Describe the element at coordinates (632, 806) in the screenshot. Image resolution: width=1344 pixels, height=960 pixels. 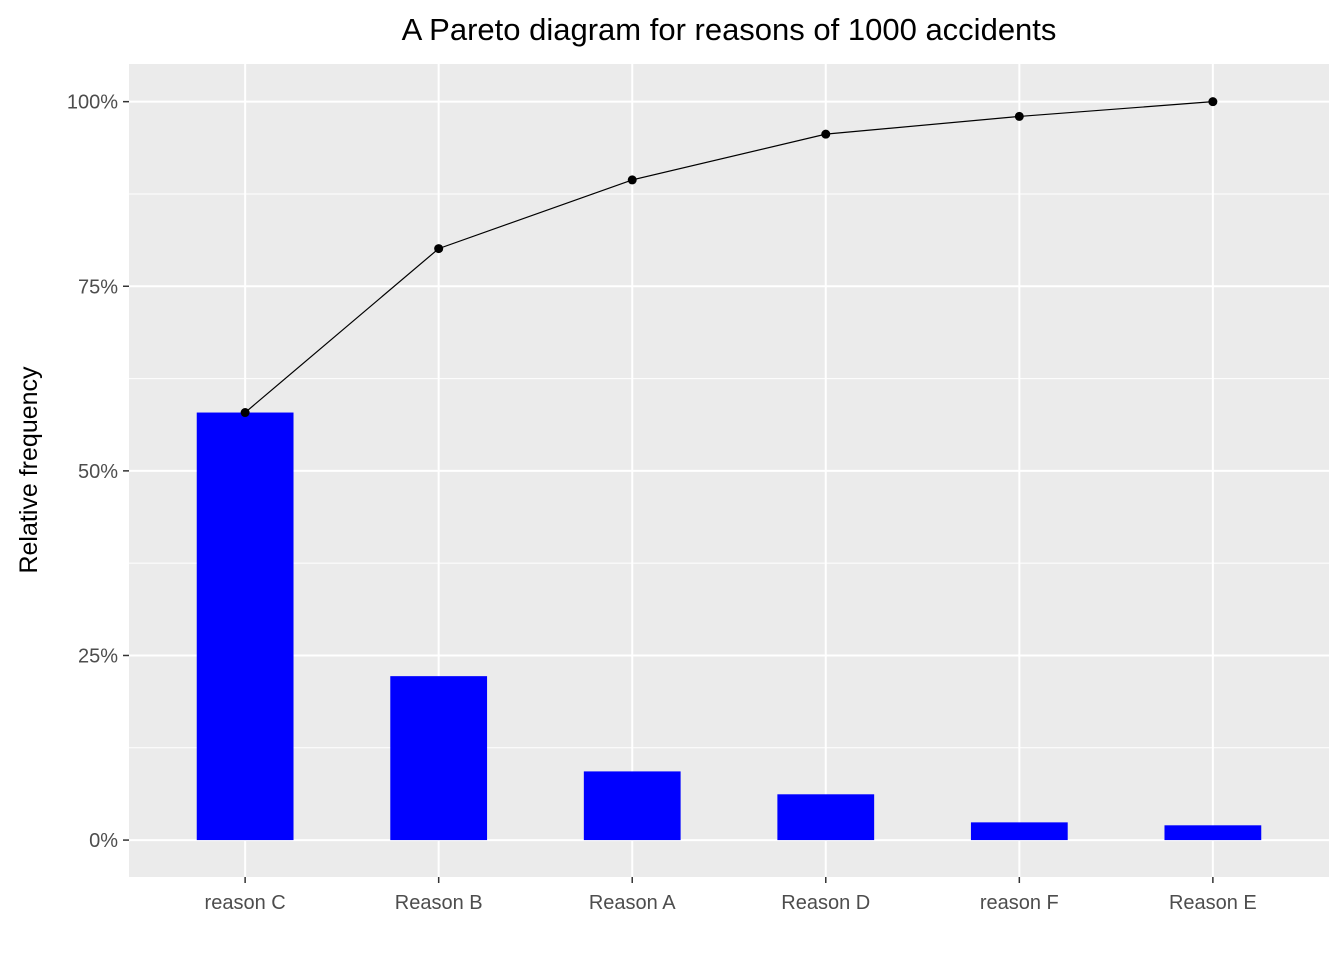
I see `bar-reason-a` at that location.